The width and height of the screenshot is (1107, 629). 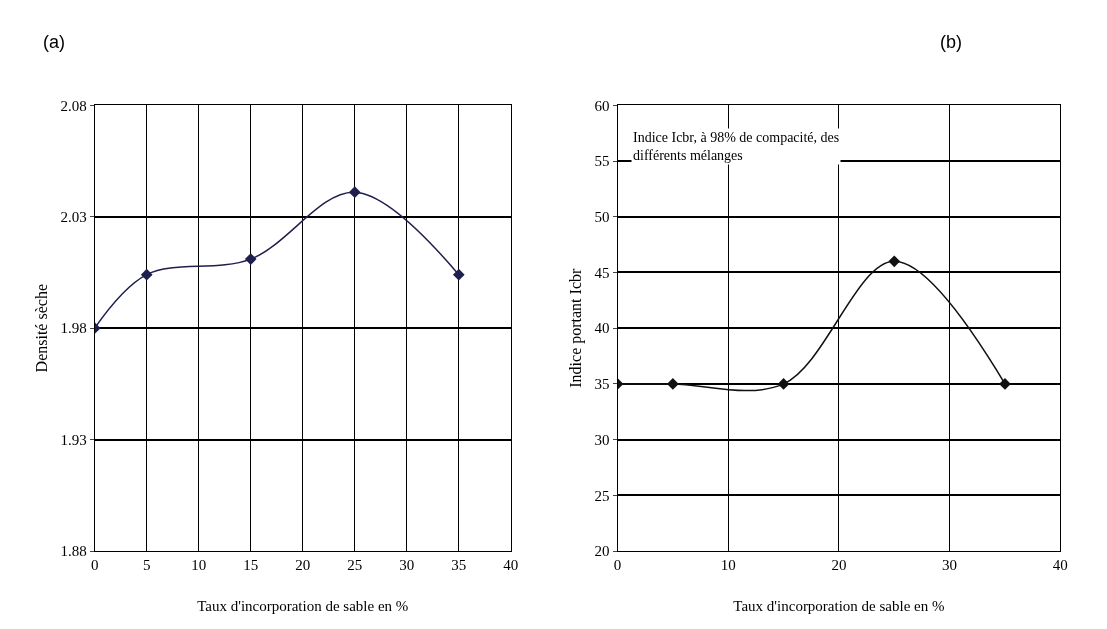 I want to click on chart-title: (b), so click(x=951, y=42).